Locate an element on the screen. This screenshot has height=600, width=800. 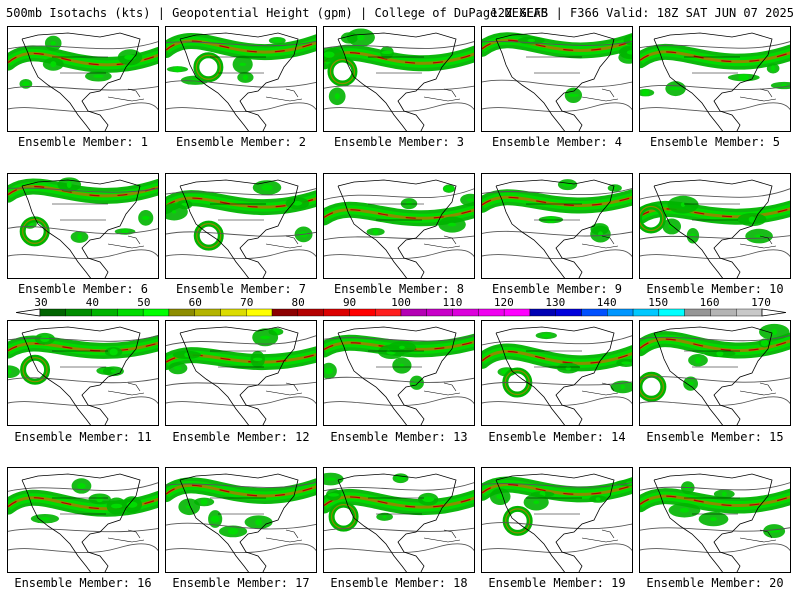
ensemble-member-label: Ensemble Member: 17 is located at coordinates (241, 583).